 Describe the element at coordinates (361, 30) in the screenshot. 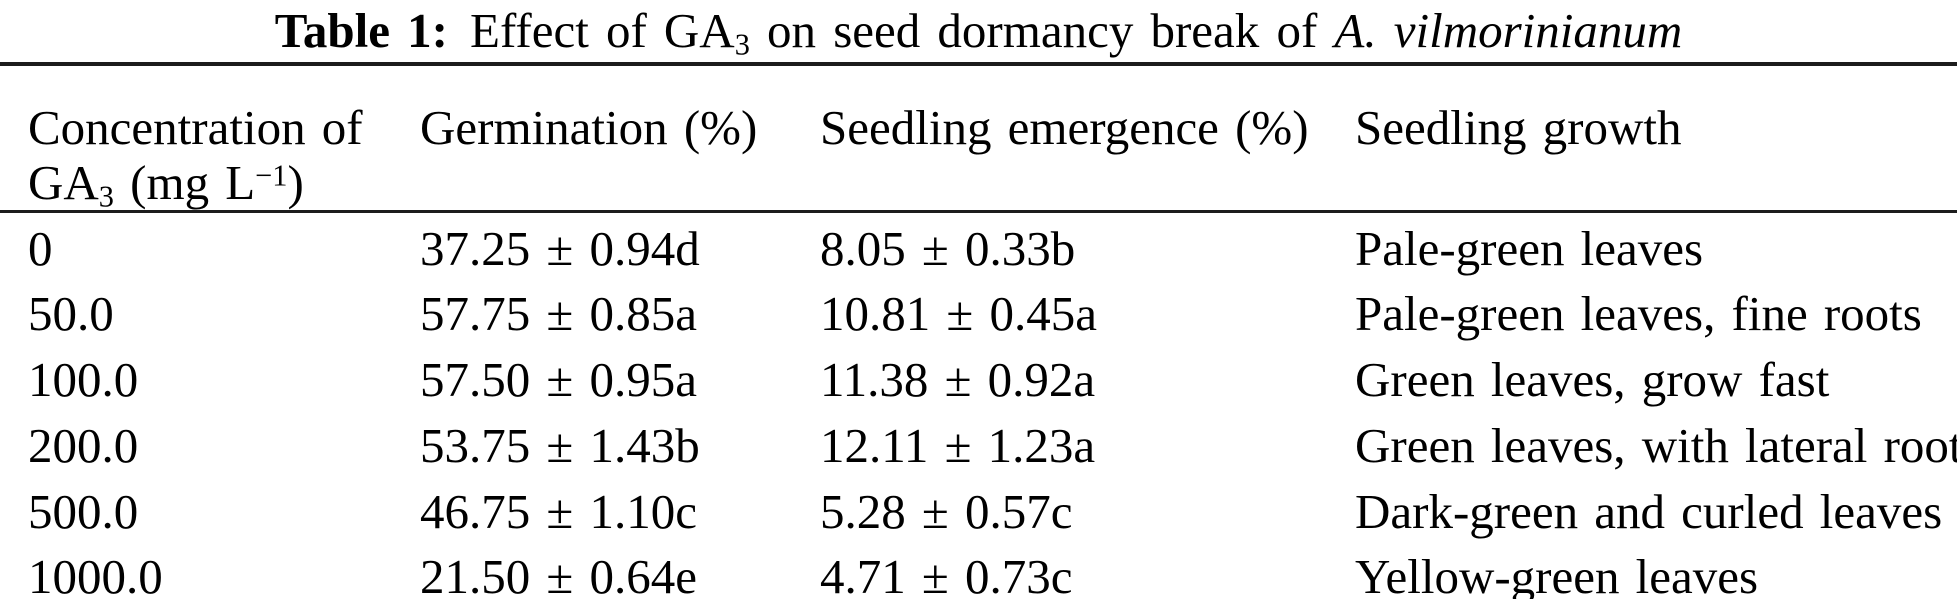

I see `table-caption-label: Table 1:` at that location.